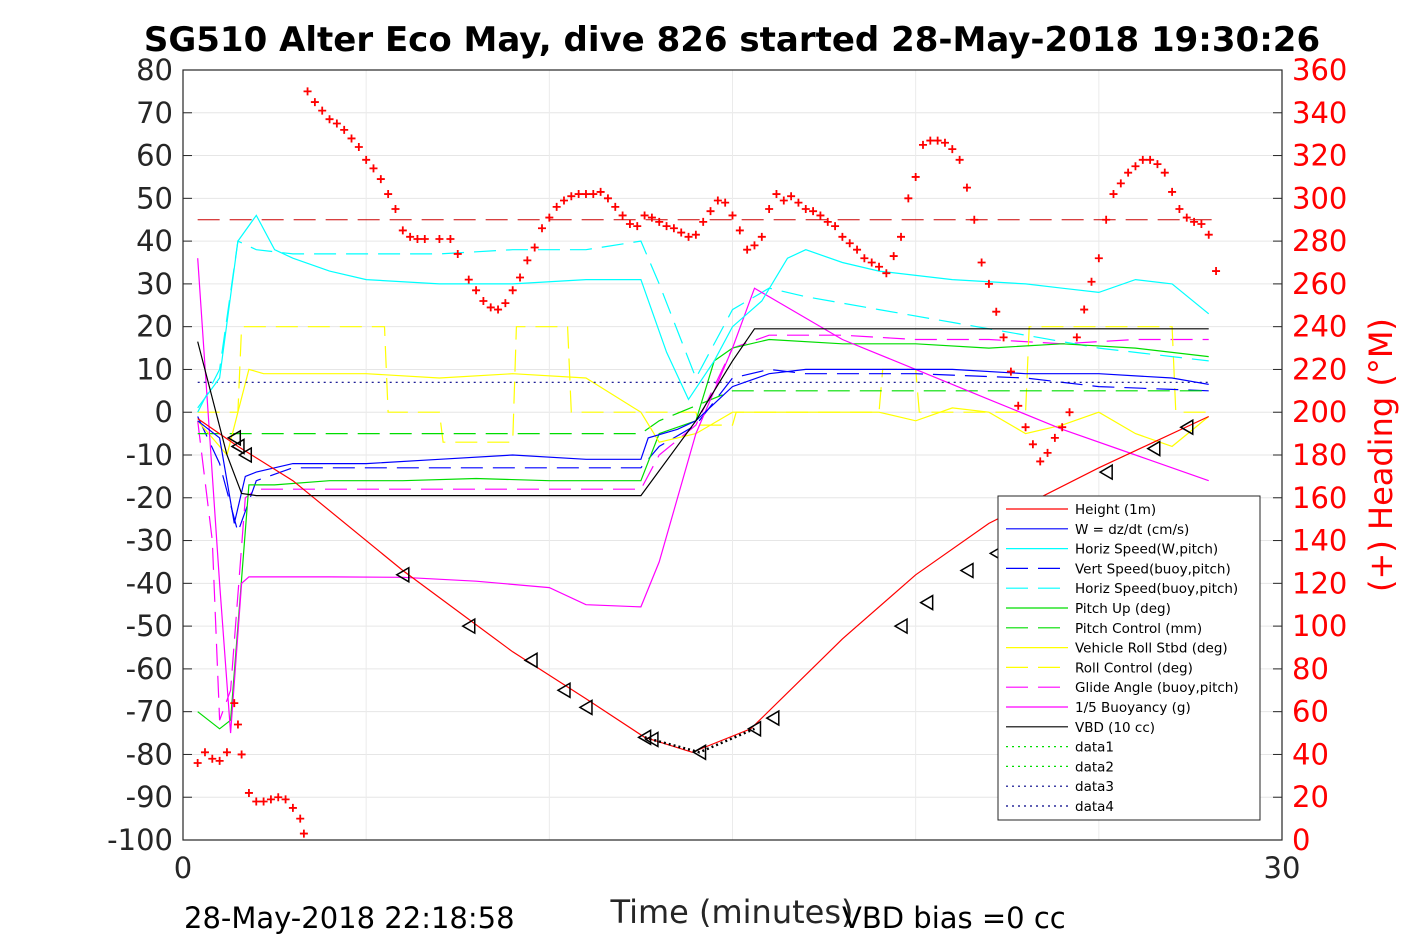  Describe the element at coordinates (1319, 626) in the screenshot. I see `right-tick-label: 100` at that location.